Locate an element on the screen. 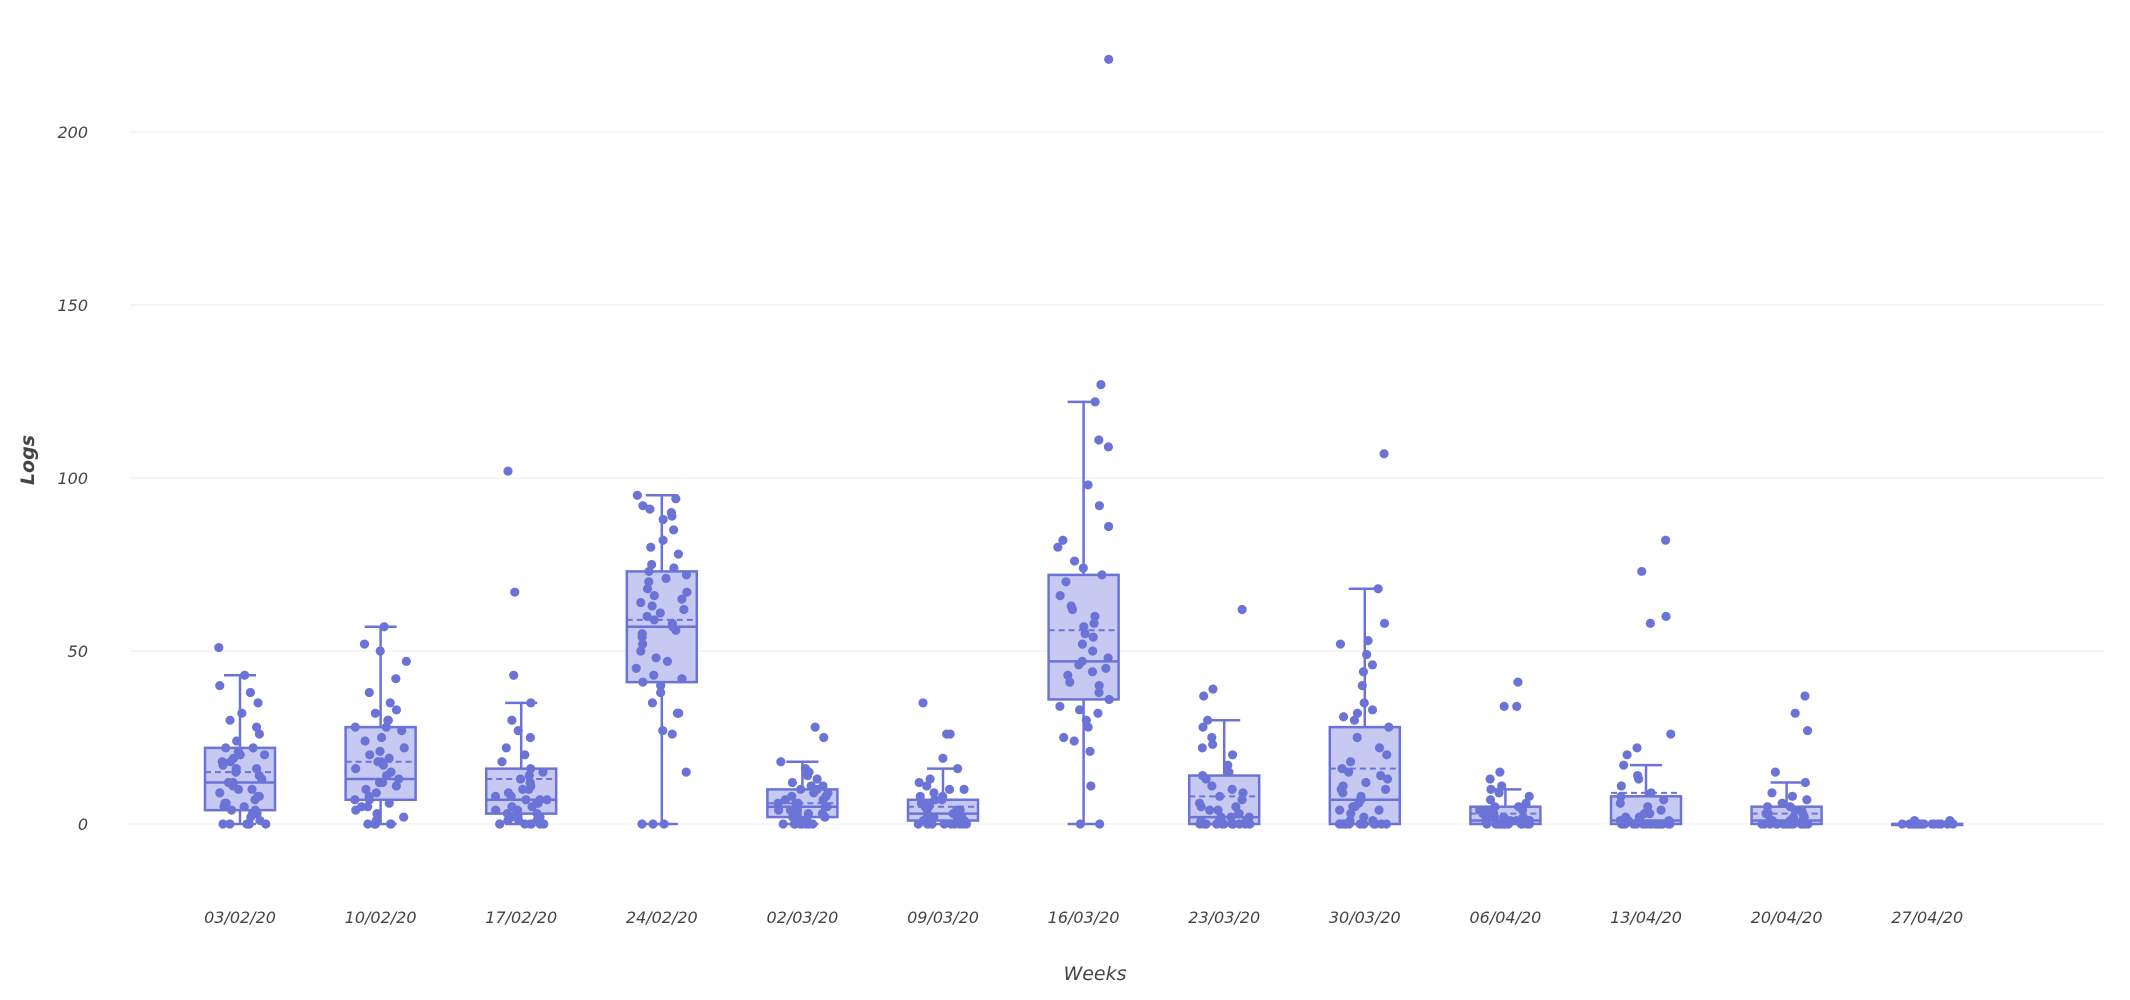  x-tick-label: 09/03/20 is located at coordinates (943, 917).